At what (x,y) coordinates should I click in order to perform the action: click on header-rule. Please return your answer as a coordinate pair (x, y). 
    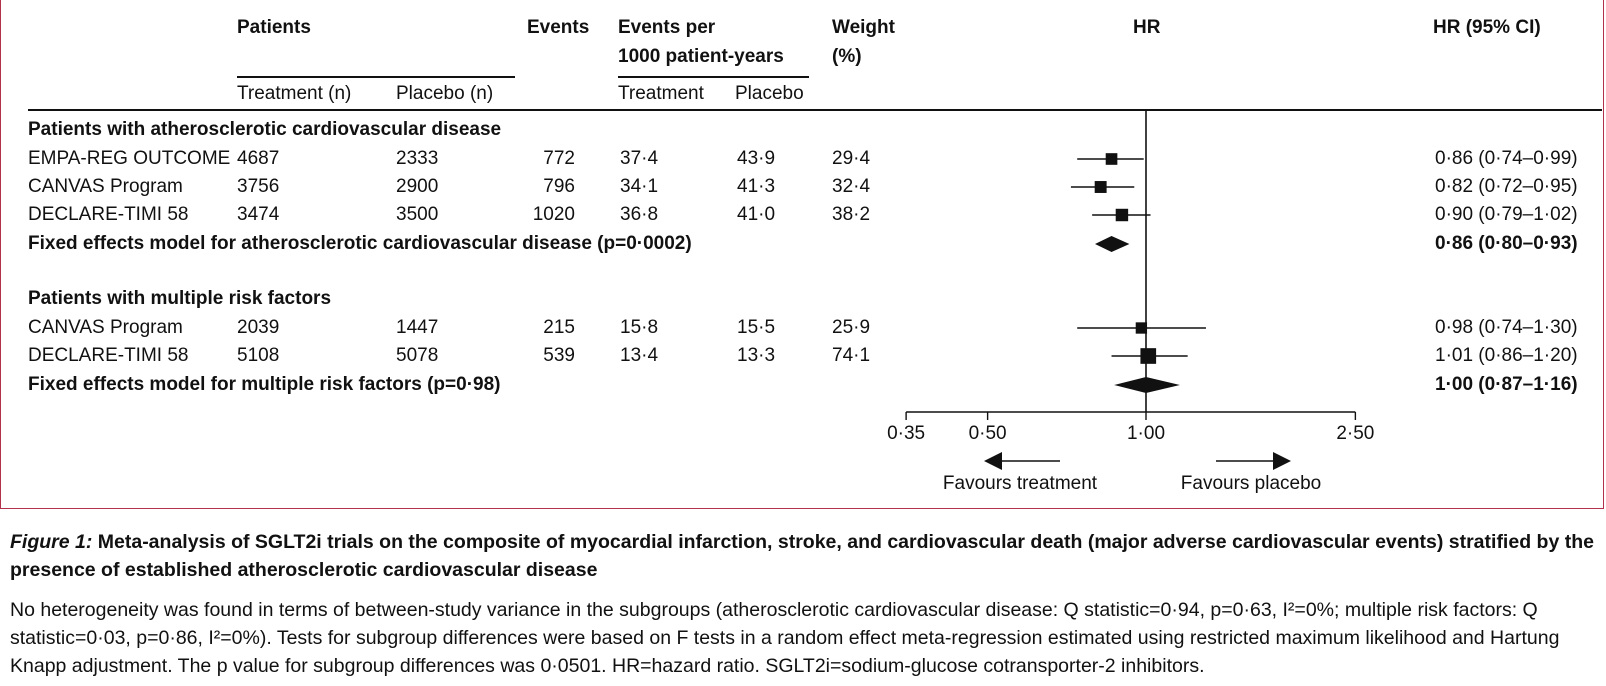
    Looking at the image, I should click on (815, 110).